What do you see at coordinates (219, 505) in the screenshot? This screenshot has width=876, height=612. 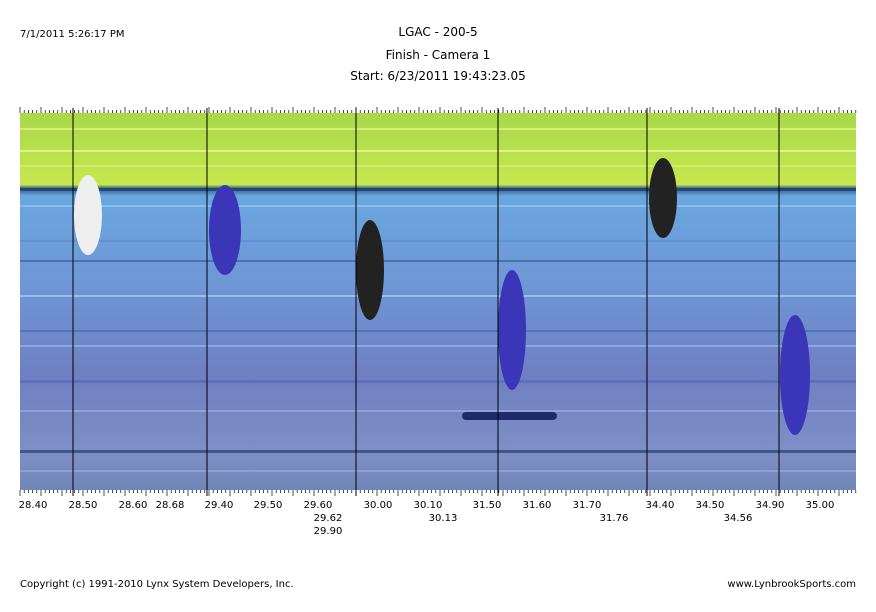 I see `time-label: 29.40` at bounding box center [219, 505].